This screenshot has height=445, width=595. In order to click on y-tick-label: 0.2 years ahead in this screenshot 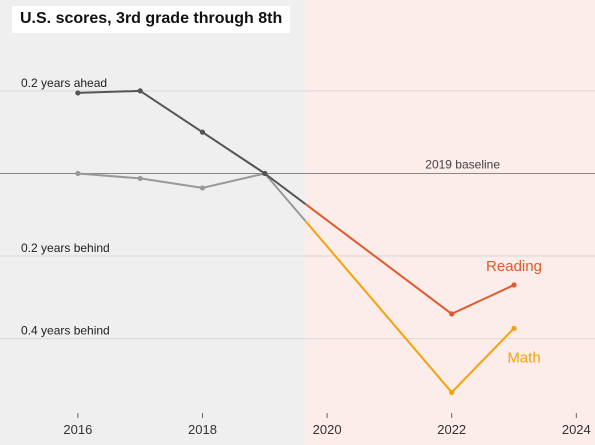, I will do `click(64, 83)`.